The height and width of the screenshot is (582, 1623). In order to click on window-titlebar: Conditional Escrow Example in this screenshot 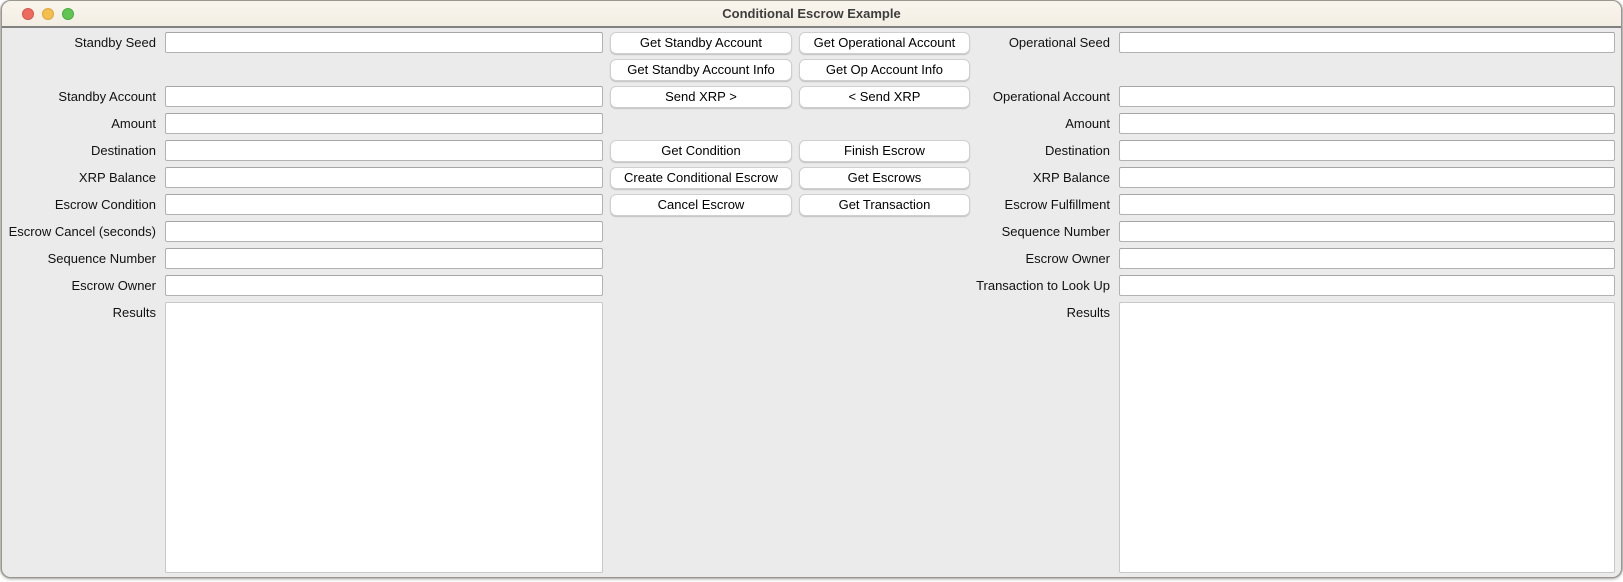, I will do `click(811, 14)`.